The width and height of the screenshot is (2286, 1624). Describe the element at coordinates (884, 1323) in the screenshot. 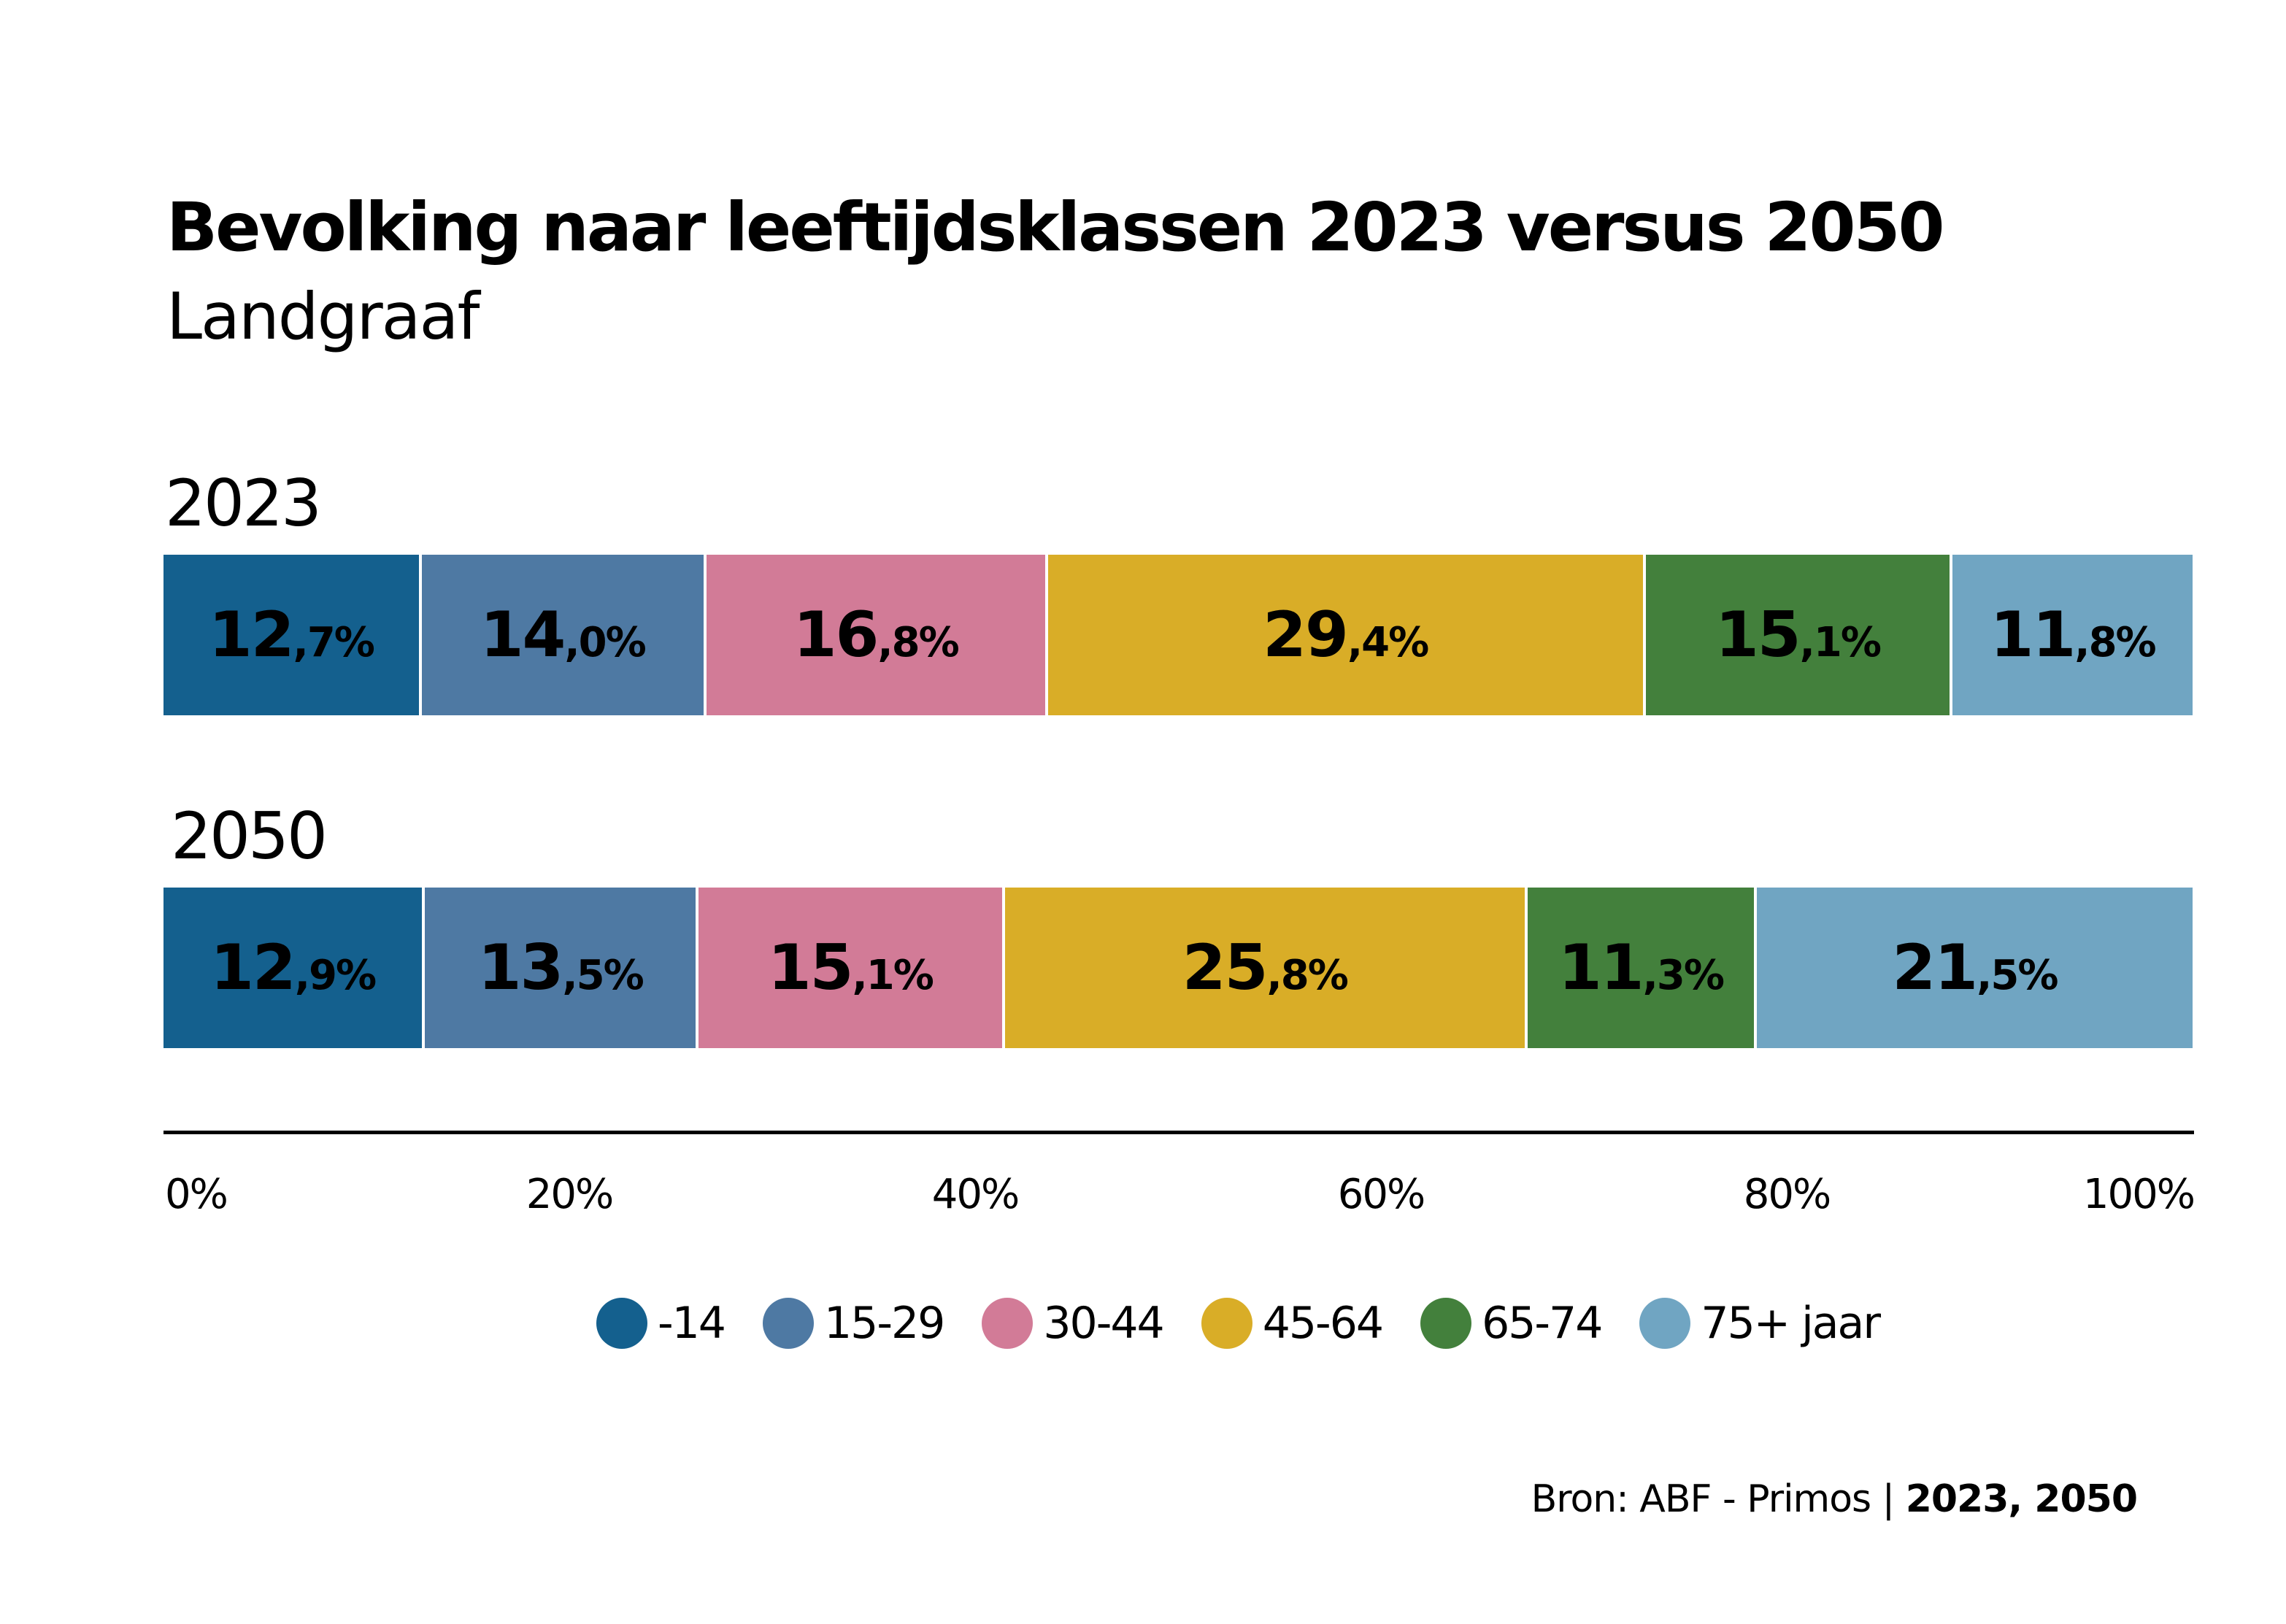

I see `legend-label: 15-29` at that location.